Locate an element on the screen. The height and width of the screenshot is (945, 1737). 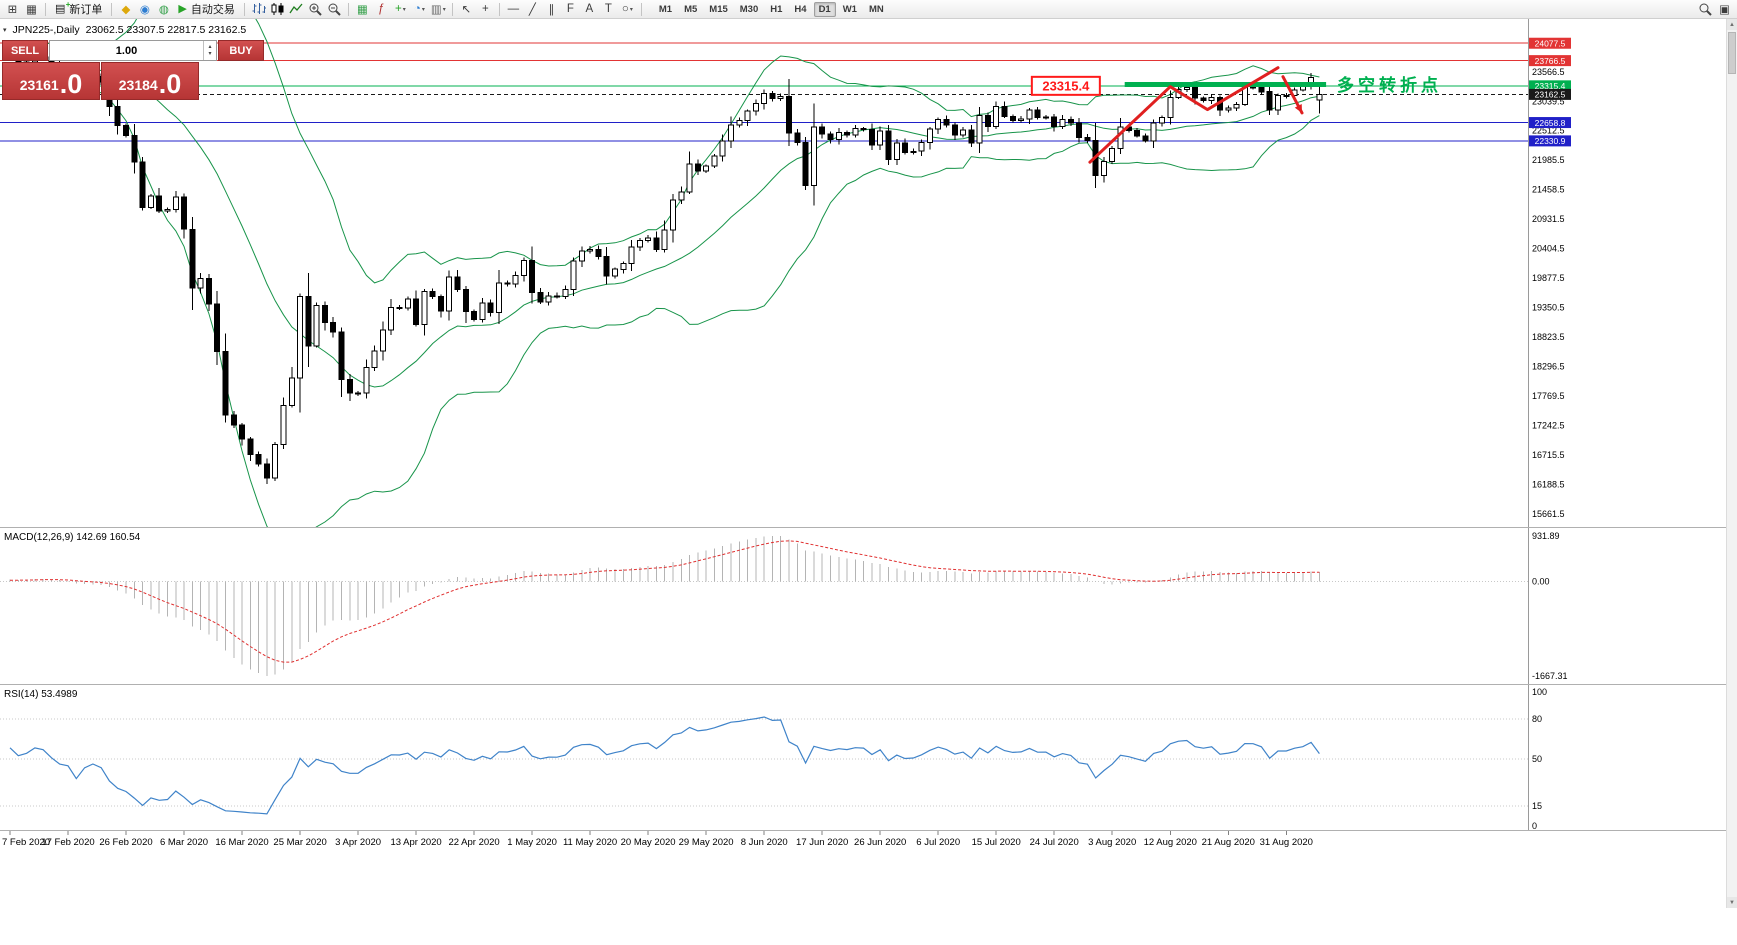
periods-icon: ◔ ▾ is located at coordinates (419, 9).